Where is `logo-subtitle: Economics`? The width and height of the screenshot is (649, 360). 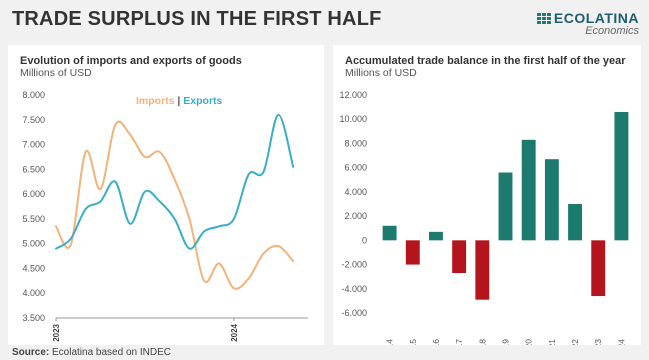 logo-subtitle: Economics is located at coordinates (612, 31).